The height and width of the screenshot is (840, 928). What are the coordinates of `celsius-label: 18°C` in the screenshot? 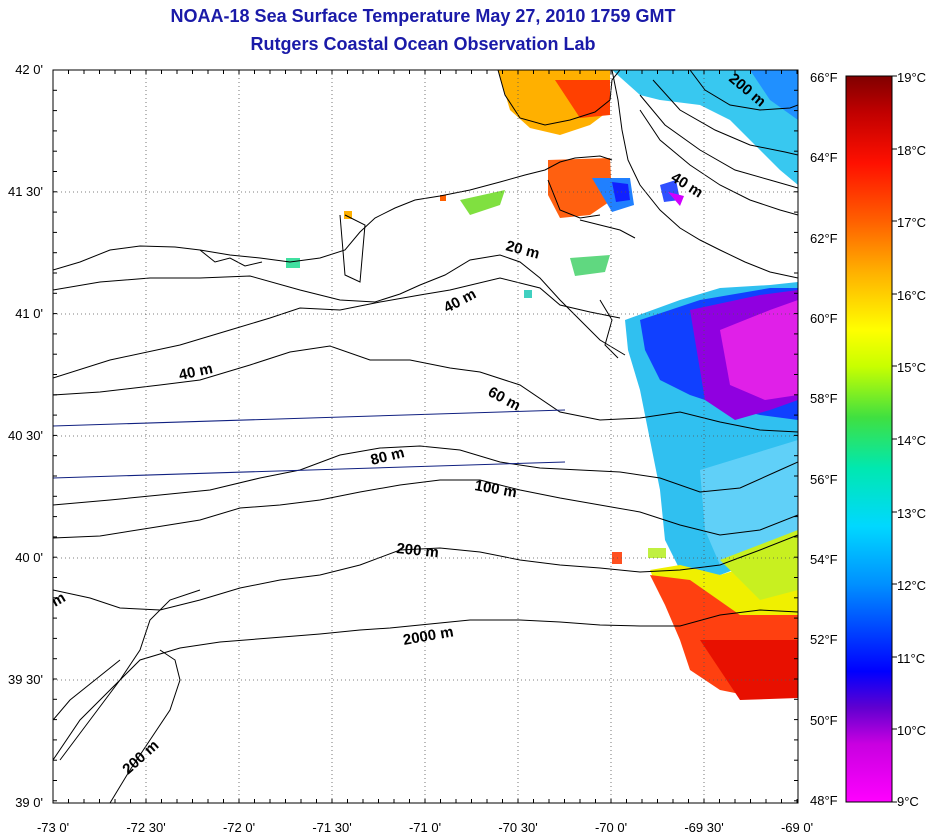 It's located at (911, 150).